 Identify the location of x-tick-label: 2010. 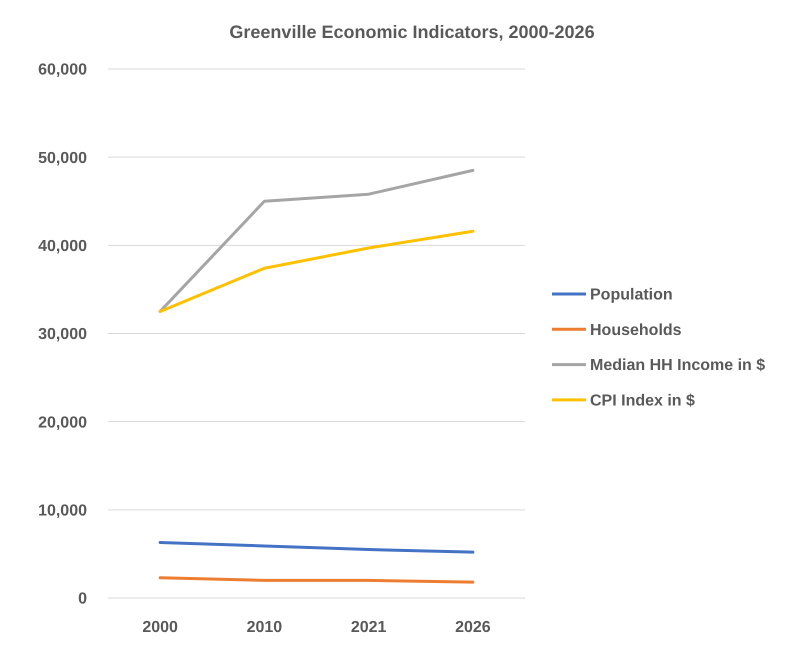
(264, 627).